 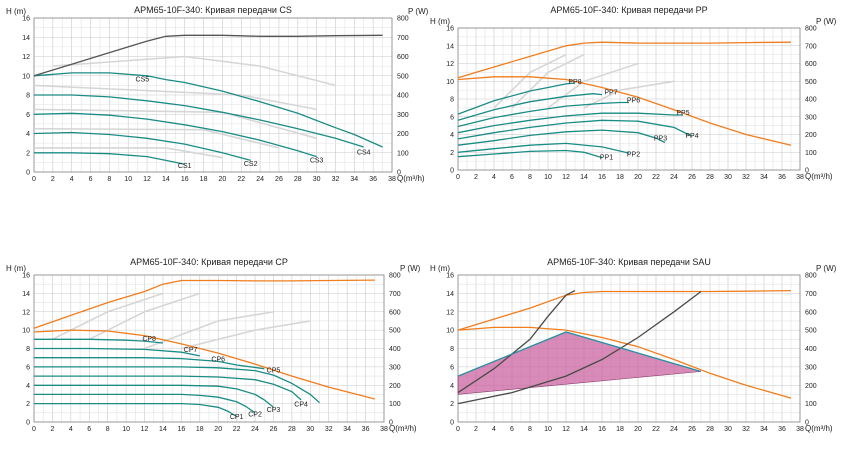 I want to click on series-line-cs3, so click(x=175, y=135).